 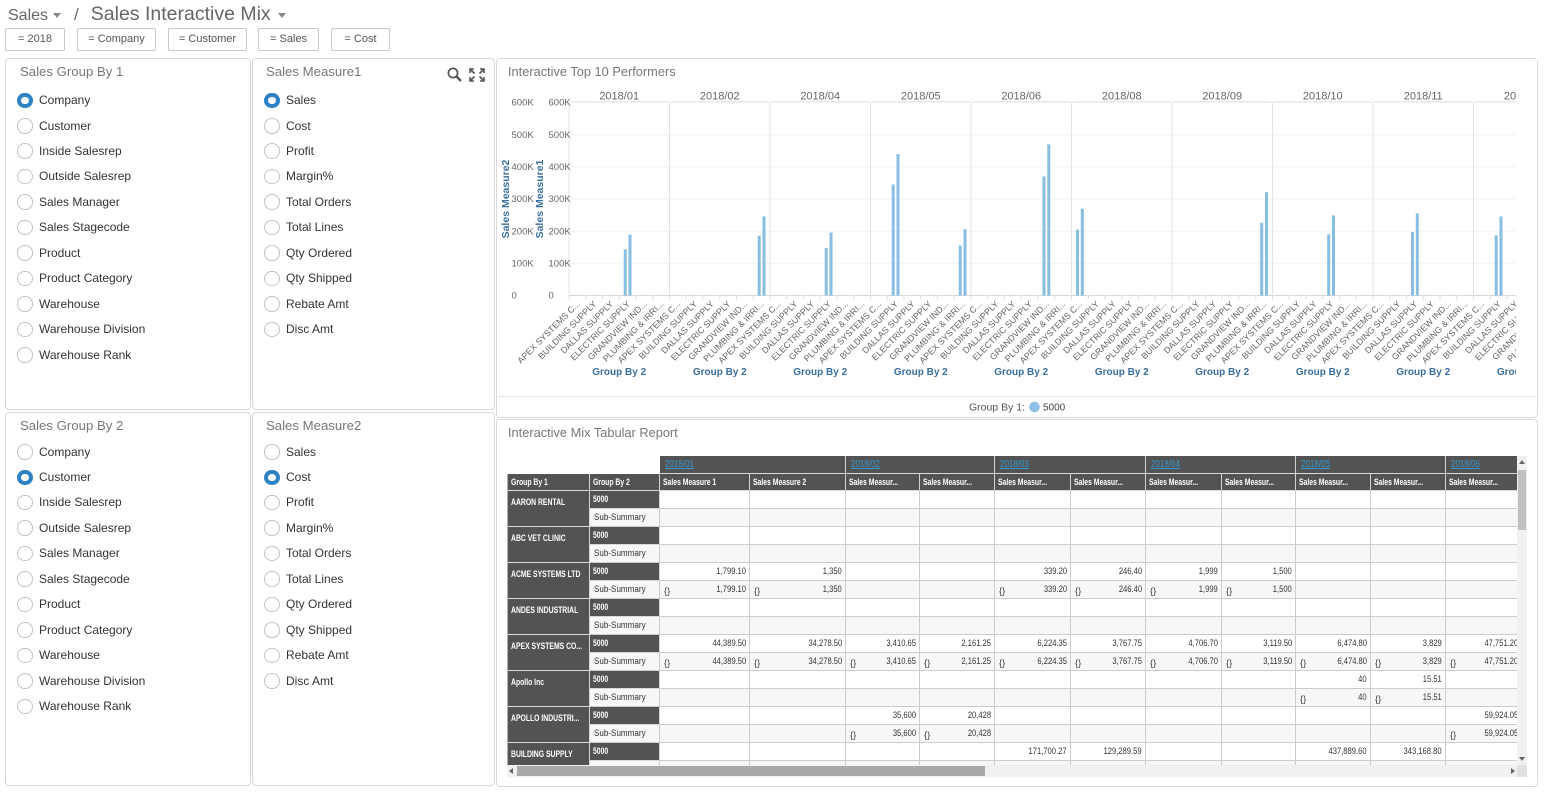 I want to click on svg-text: 2018/10, so click(x=1323, y=97).